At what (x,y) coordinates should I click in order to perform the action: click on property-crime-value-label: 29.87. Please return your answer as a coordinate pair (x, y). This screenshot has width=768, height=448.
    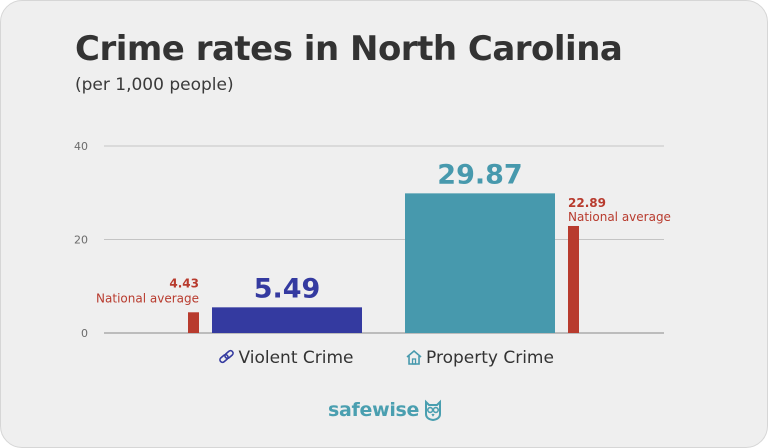
    Looking at the image, I should click on (479, 174).